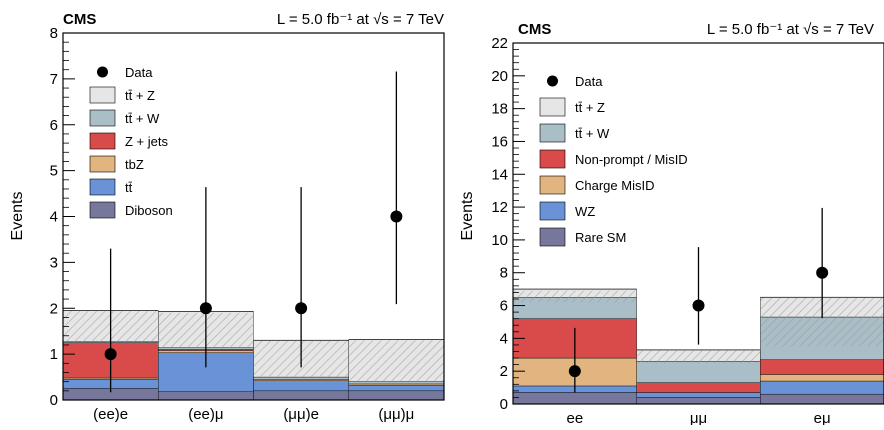 This screenshot has width=884, height=430. Describe the element at coordinates (102, 164) in the screenshot. I see `left-legend-swatch-tbZ` at that location.